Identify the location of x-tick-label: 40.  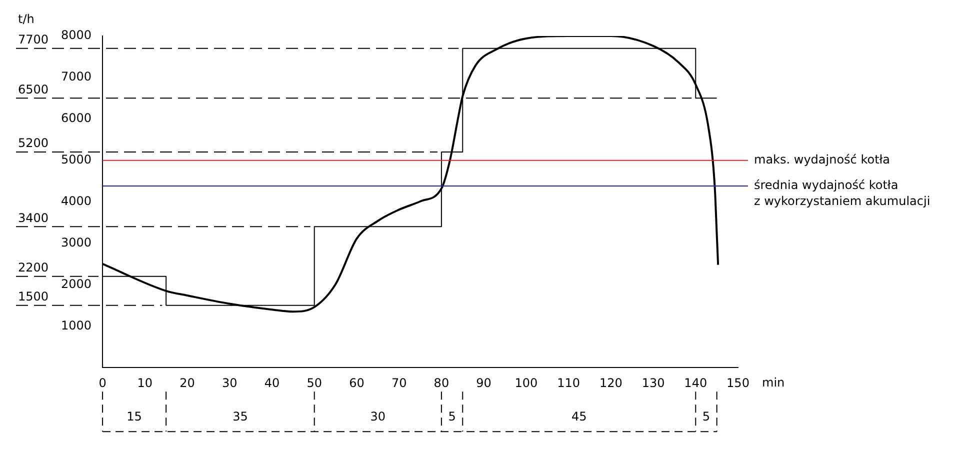
(272, 383).